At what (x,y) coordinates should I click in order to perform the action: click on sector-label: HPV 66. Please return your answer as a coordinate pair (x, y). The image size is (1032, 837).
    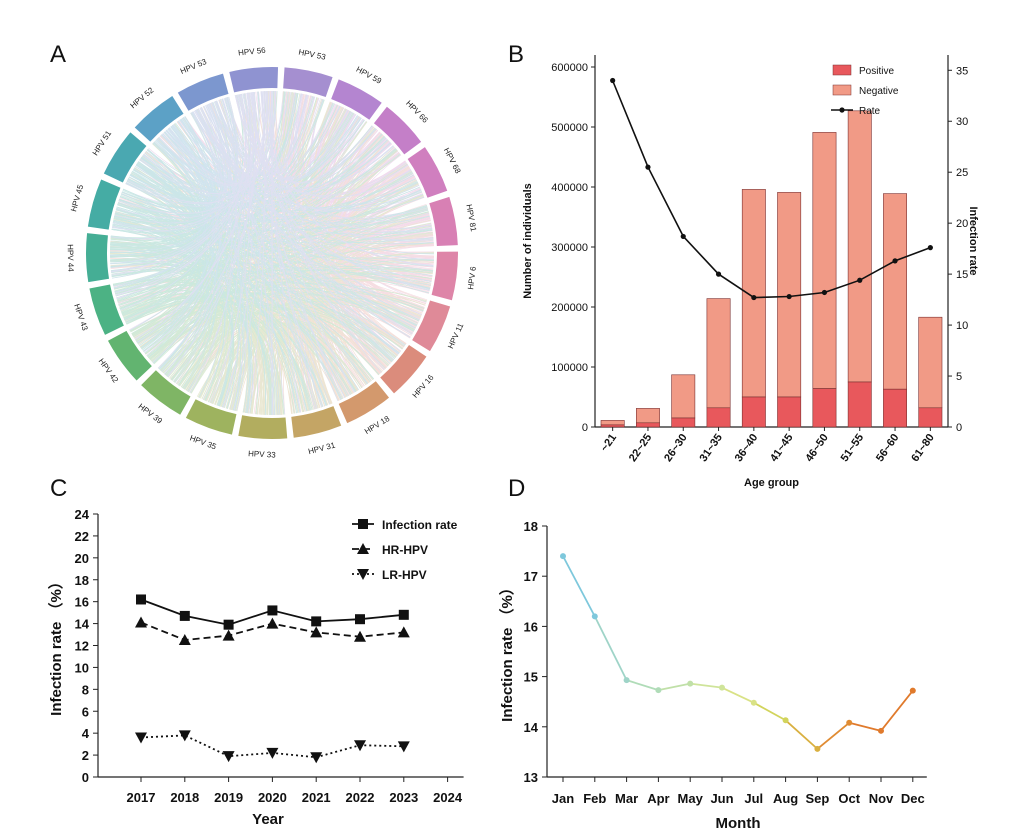
    Looking at the image, I should click on (417, 112).